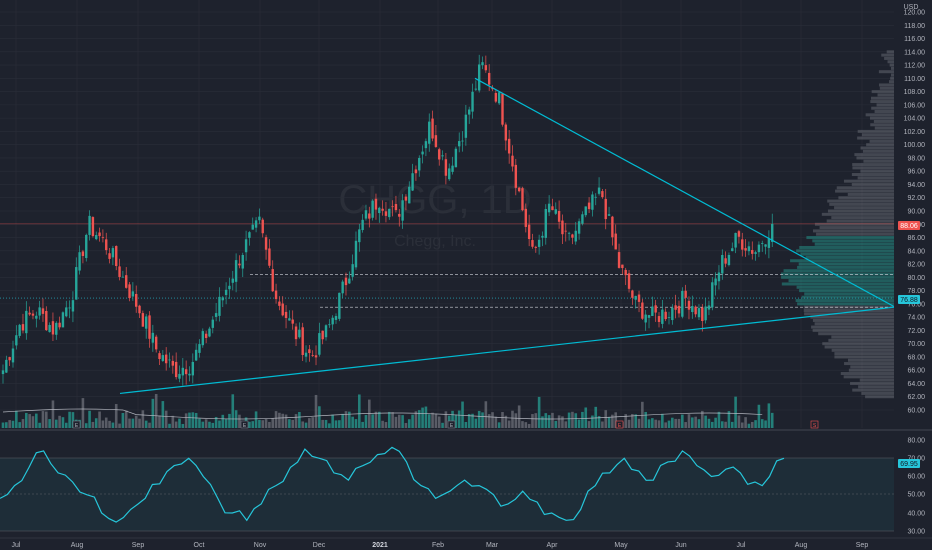  Describe the element at coordinates (814, 424) in the screenshot. I see `upcoming-event-marker: S` at that location.